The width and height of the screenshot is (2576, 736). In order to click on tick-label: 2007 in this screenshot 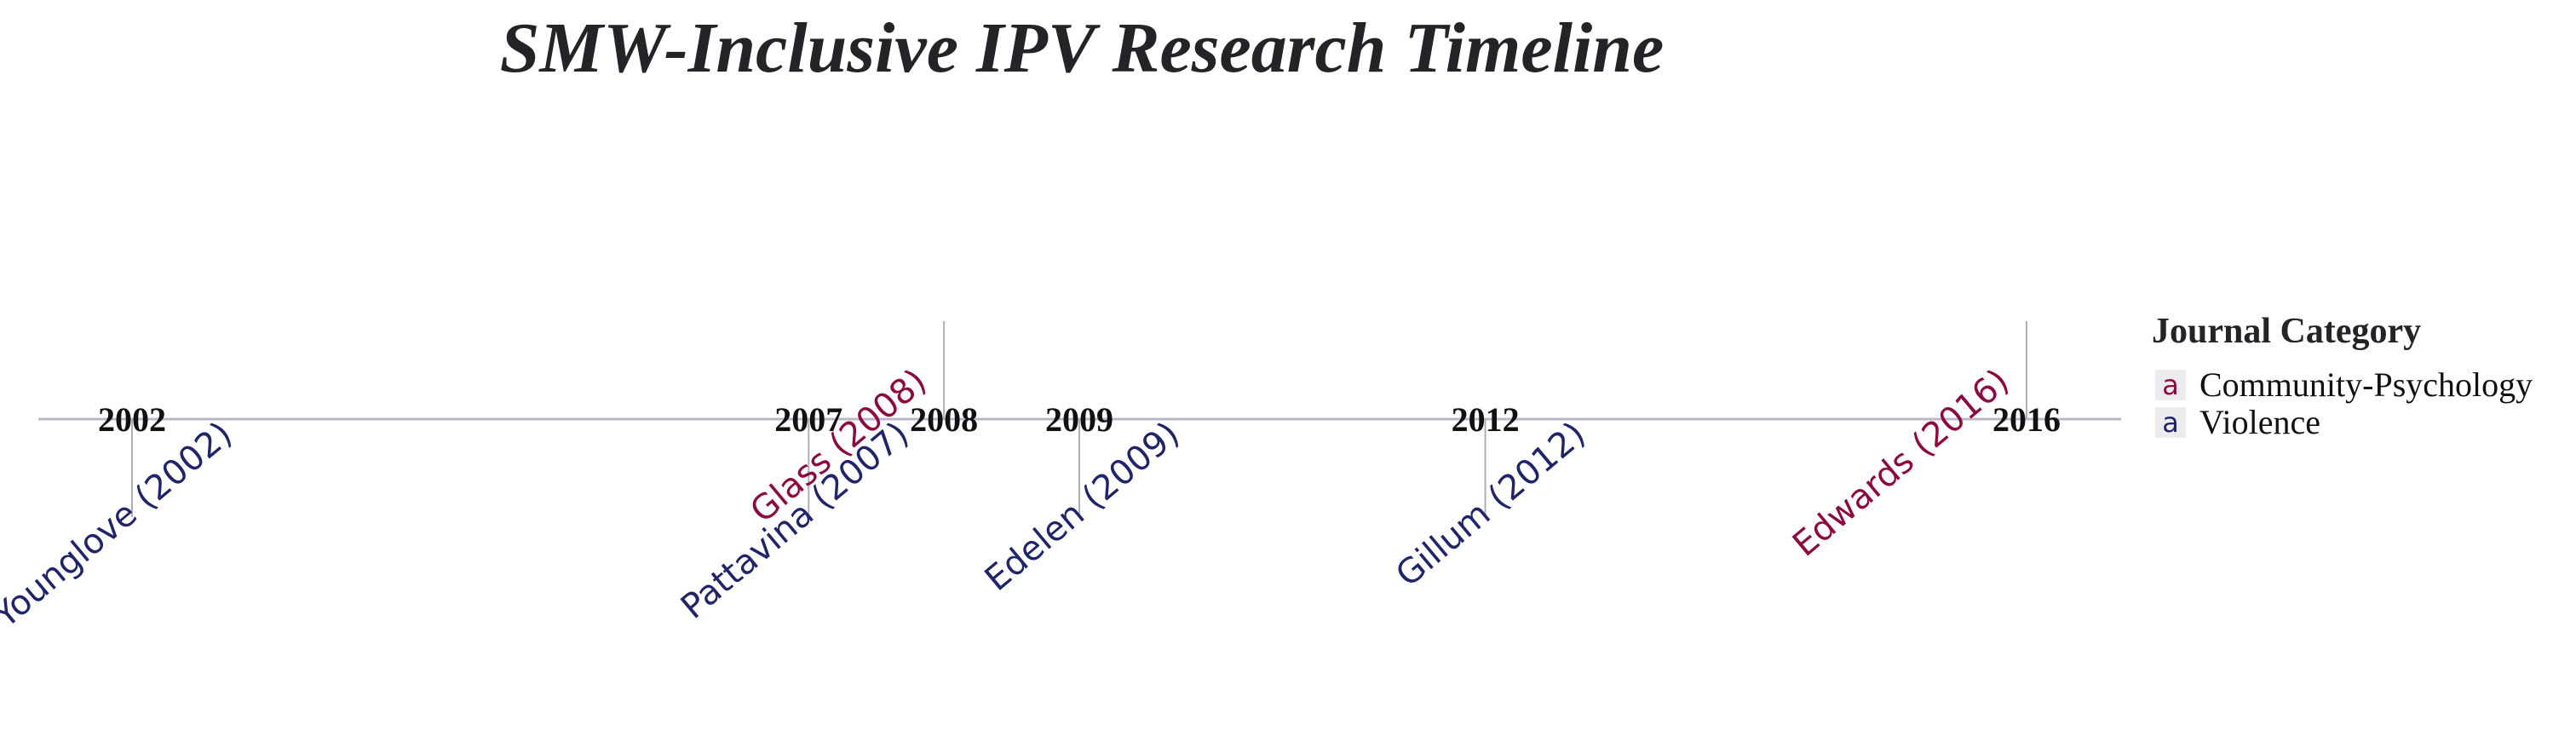, I will do `click(808, 420)`.